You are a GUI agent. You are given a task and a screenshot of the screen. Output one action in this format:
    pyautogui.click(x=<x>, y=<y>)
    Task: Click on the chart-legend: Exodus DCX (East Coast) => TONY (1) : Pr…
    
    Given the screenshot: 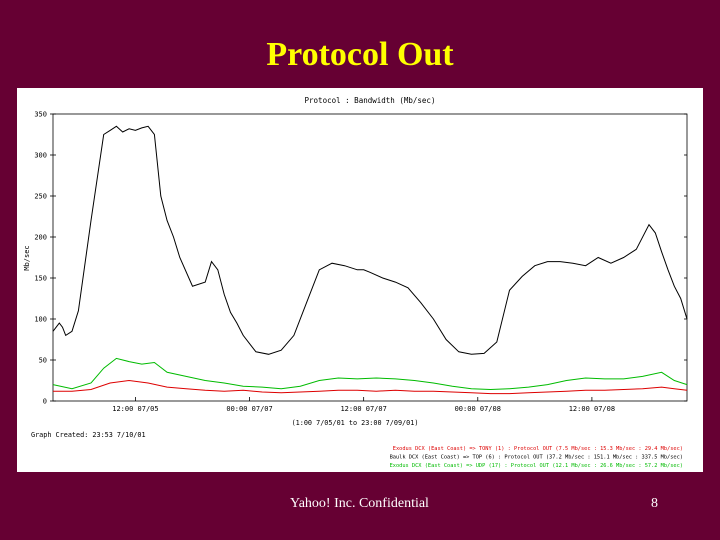 What is the action you would take?
    pyautogui.click(x=536, y=457)
    